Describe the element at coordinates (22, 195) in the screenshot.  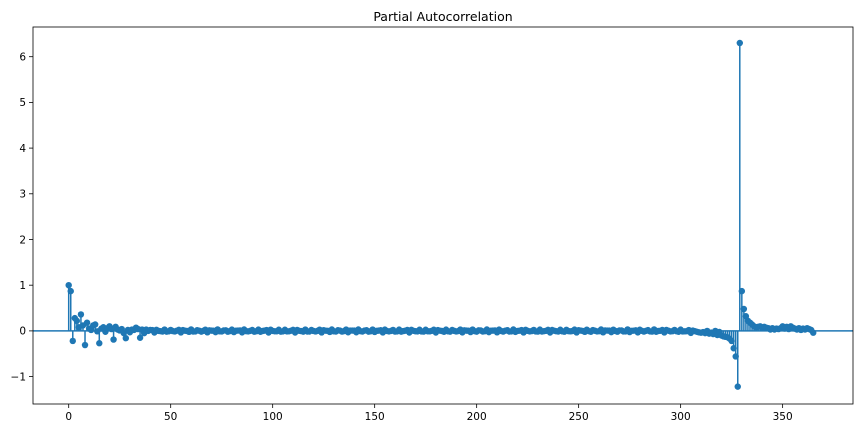
I see `y-tick-label: 3` at that location.